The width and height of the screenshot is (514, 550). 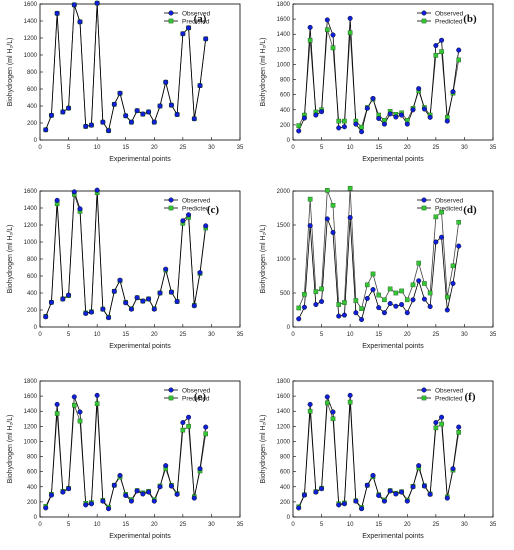 I want to click on y-tick-label: 2000, so click(x=284, y=192).